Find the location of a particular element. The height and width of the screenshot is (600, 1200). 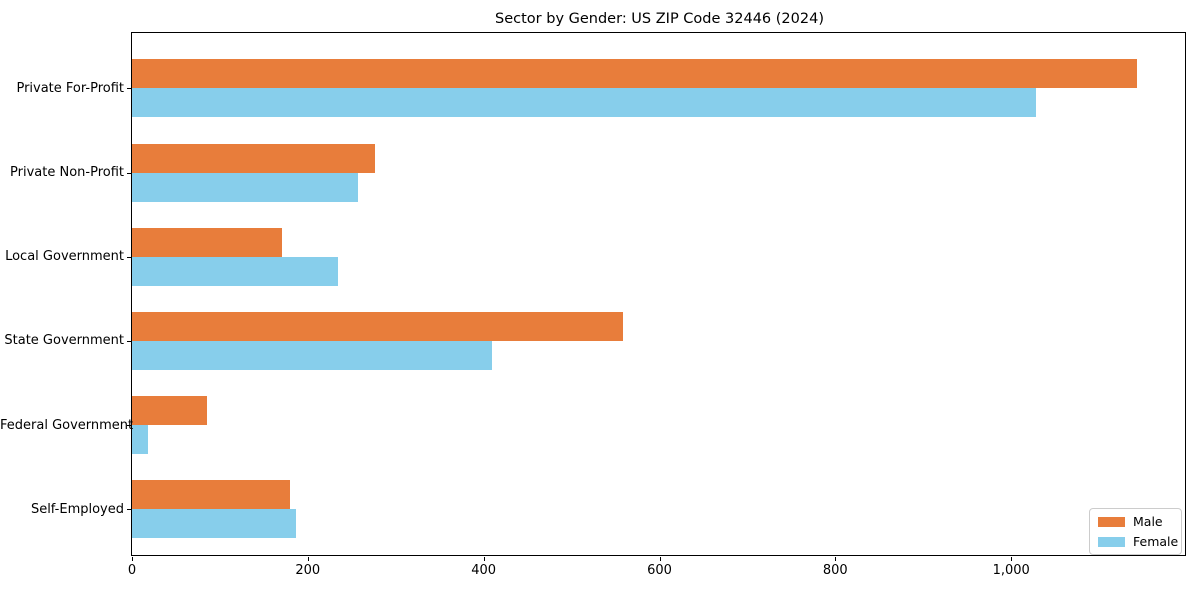

legend: Male Female is located at coordinates (1135, 531).